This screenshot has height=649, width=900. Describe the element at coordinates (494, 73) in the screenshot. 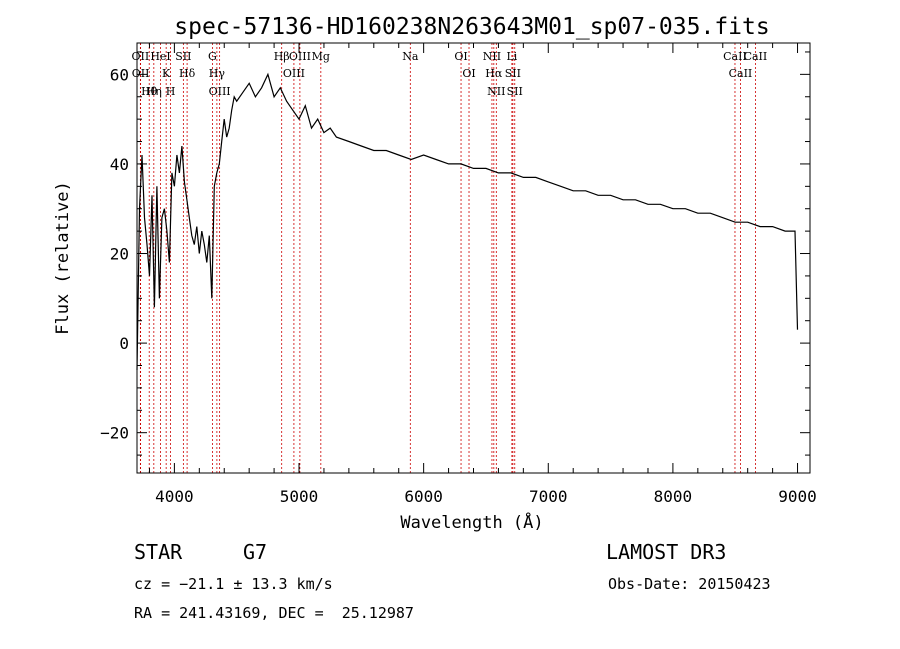

I see `line-marker-label: Hα` at that location.